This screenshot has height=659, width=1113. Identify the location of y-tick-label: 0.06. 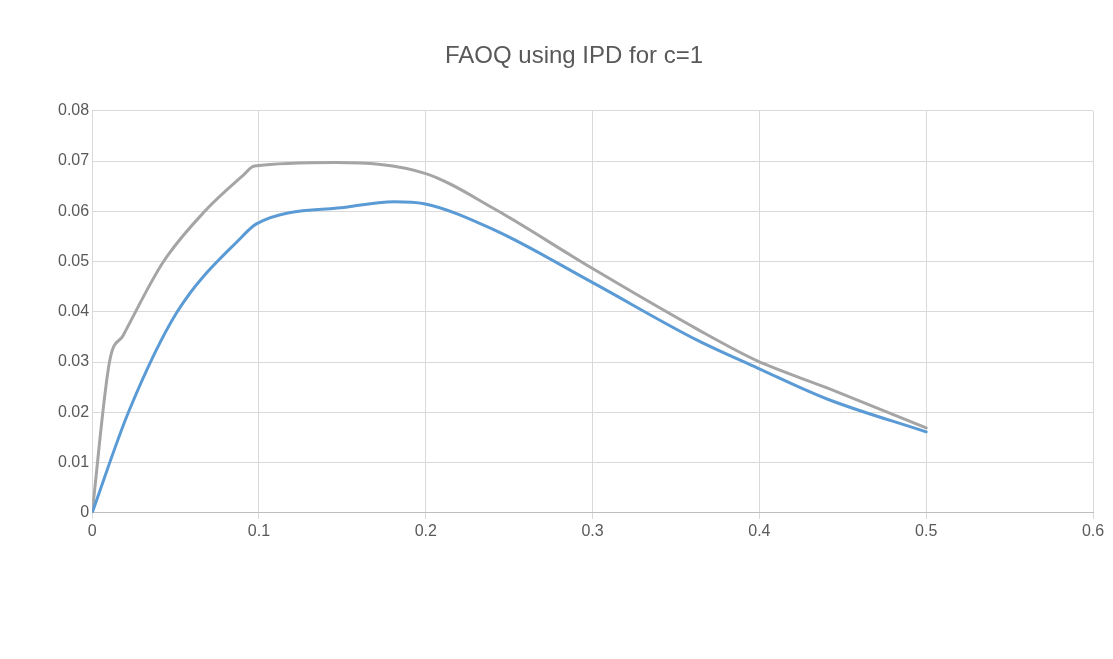
(74, 210).